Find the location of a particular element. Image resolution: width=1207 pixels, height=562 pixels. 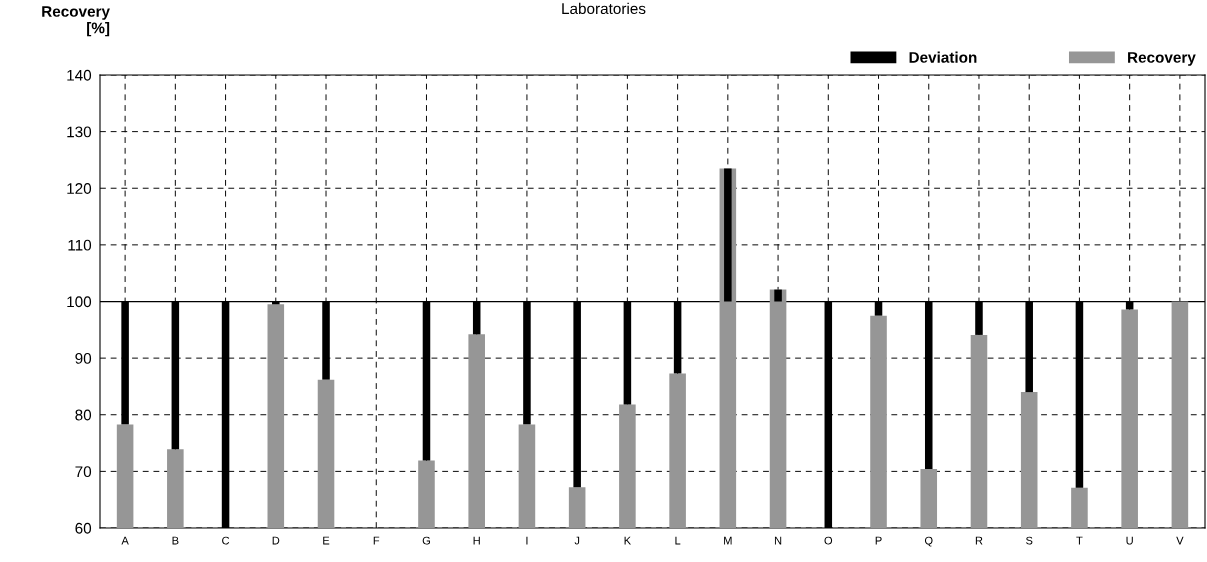

y-tick-label: 100 is located at coordinates (79, 302).